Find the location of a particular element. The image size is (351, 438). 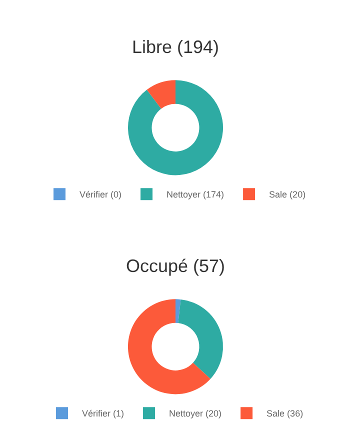

legend-label: Nettoyer (20) is located at coordinates (195, 413).